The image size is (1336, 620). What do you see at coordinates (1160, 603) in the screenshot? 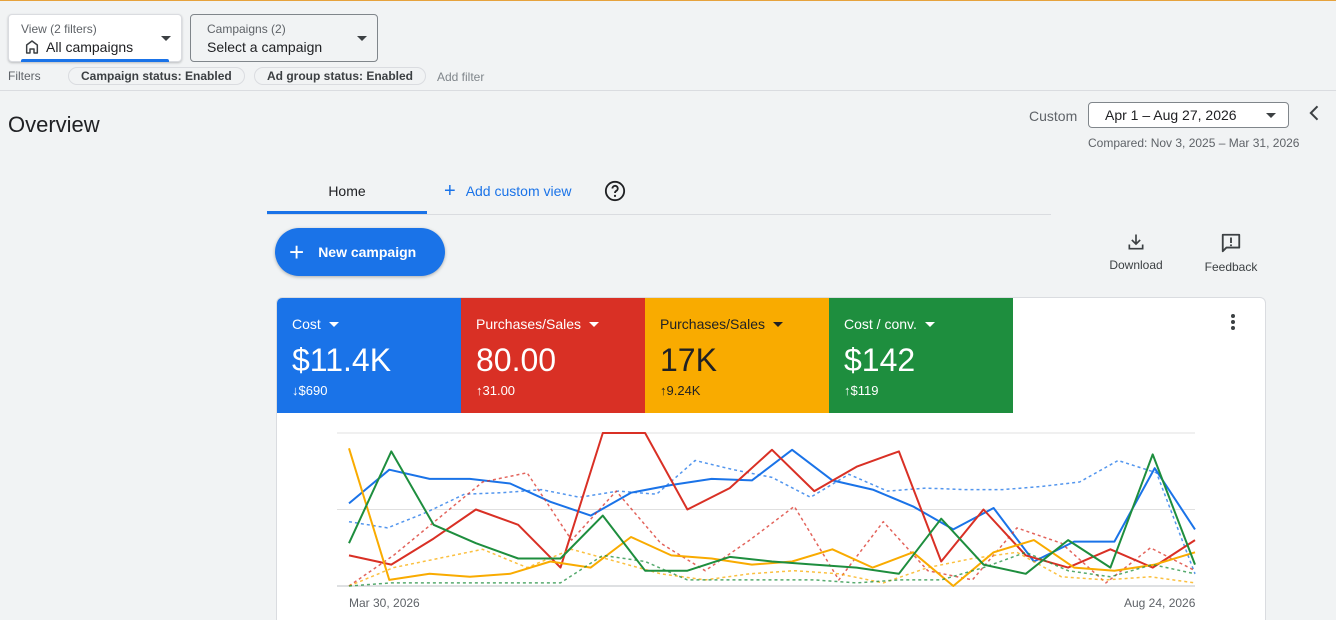
I see `x-axis-label-end: Aug 24, 2026` at bounding box center [1160, 603].